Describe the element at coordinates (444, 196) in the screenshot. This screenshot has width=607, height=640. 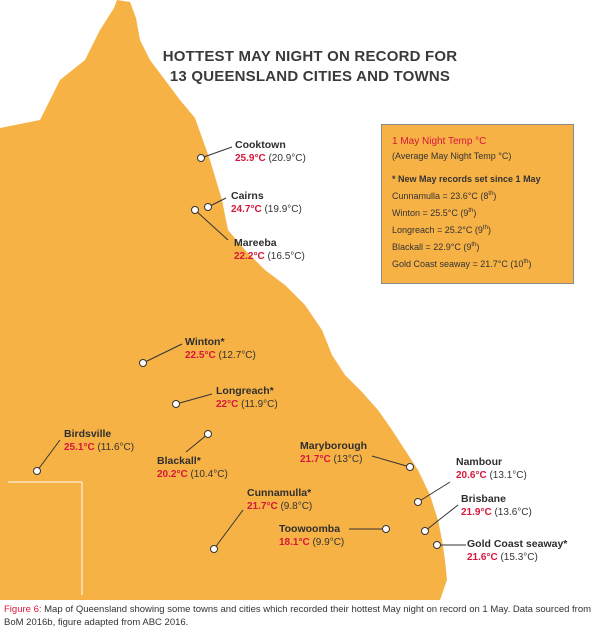
I see `legend-record-item: Cunnamulla = 23.6°C (8th)` at that location.